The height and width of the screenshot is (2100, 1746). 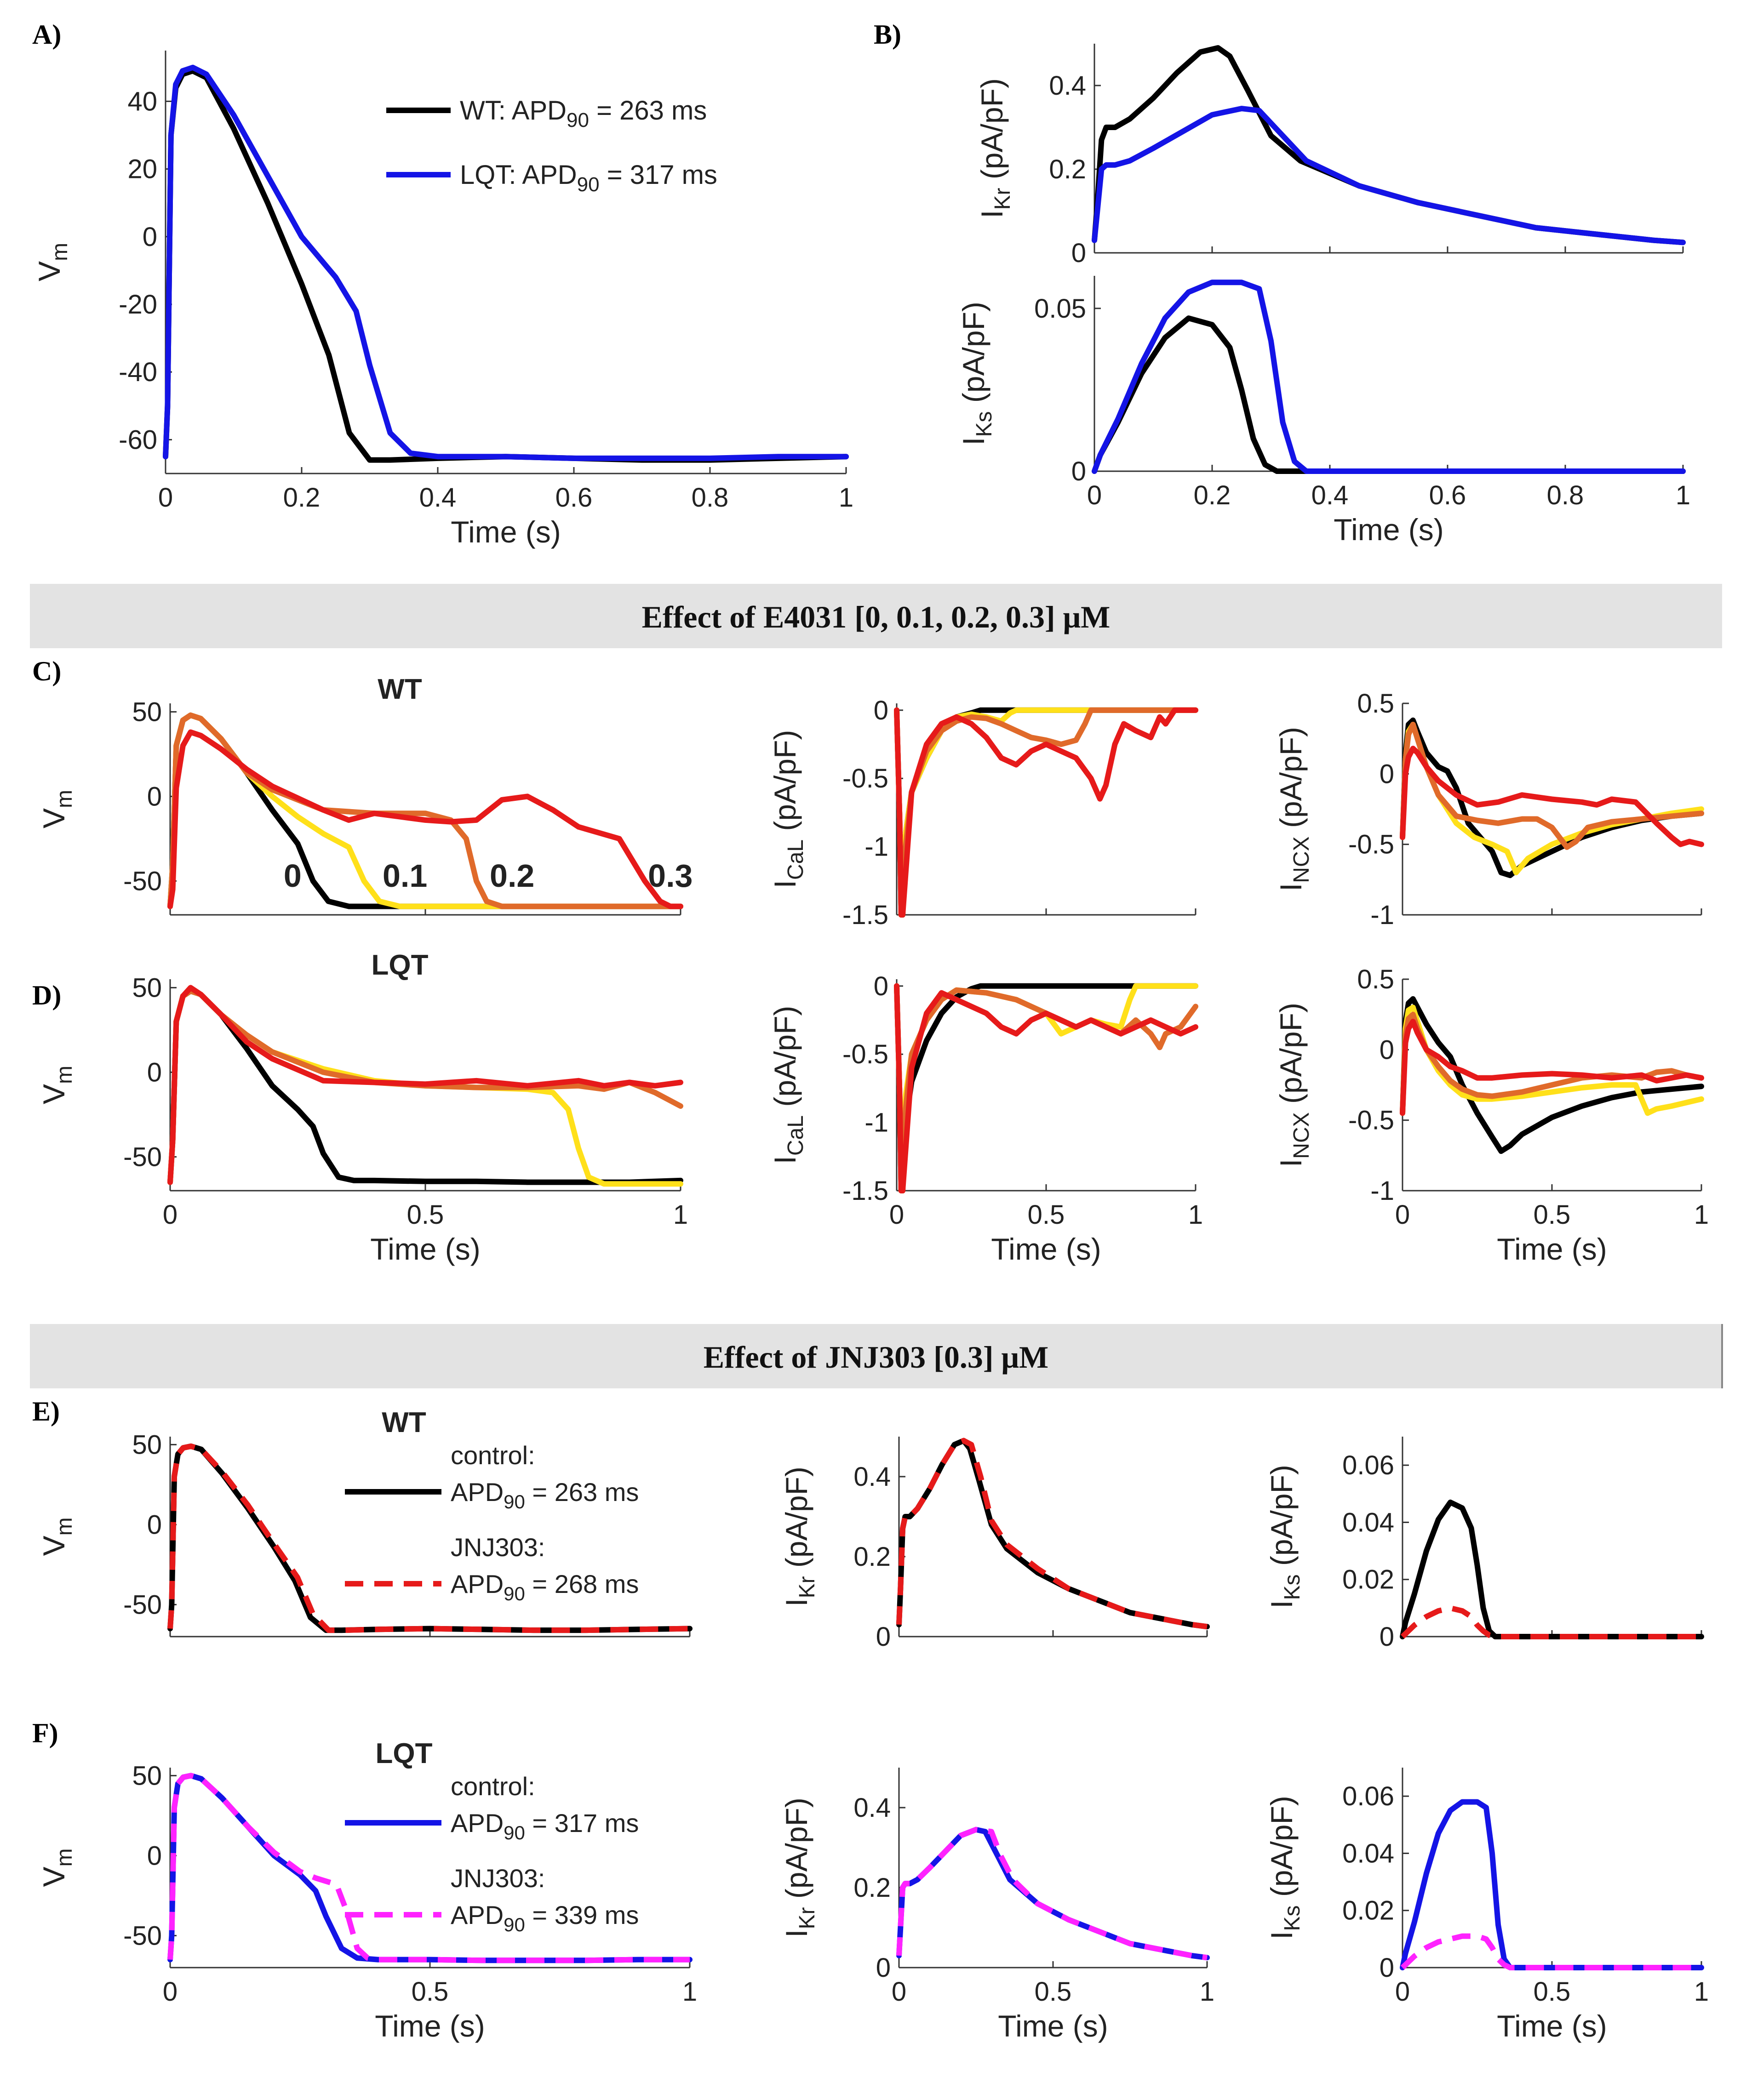 What do you see at coordinates (995, 148) in the screenshot?
I see `y-axis-label: IKr (pA/pF)` at bounding box center [995, 148].